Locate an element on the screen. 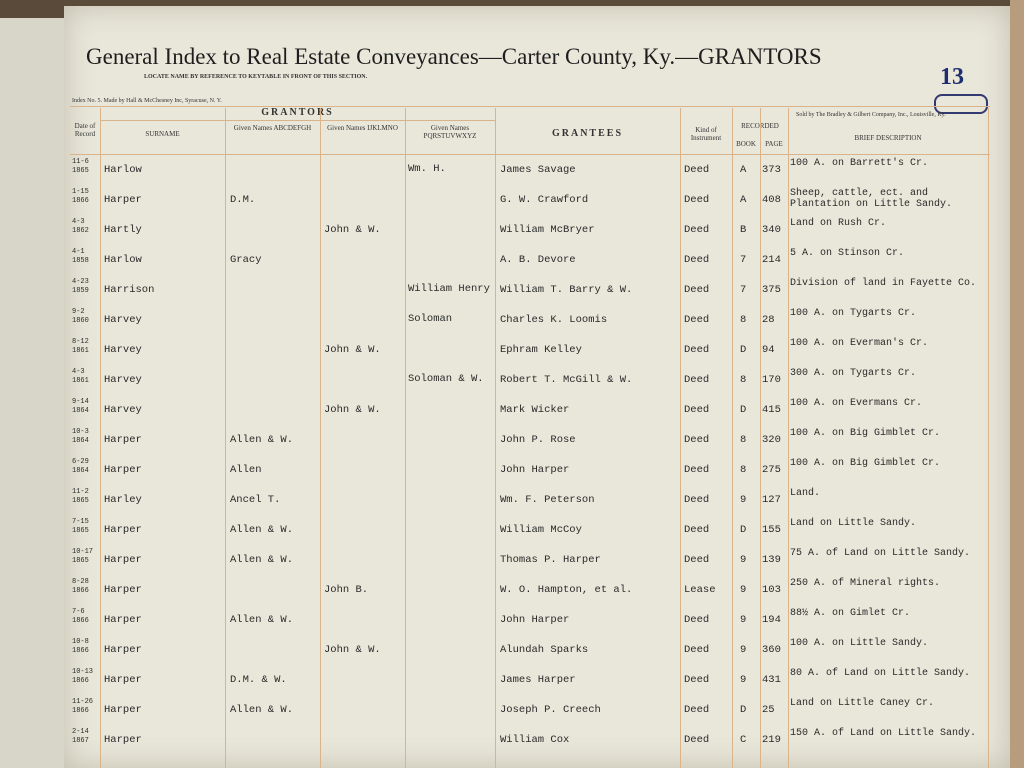 This screenshot has width=1024, height=768. description: Division of land in Fayette Co. is located at coordinates (883, 283).